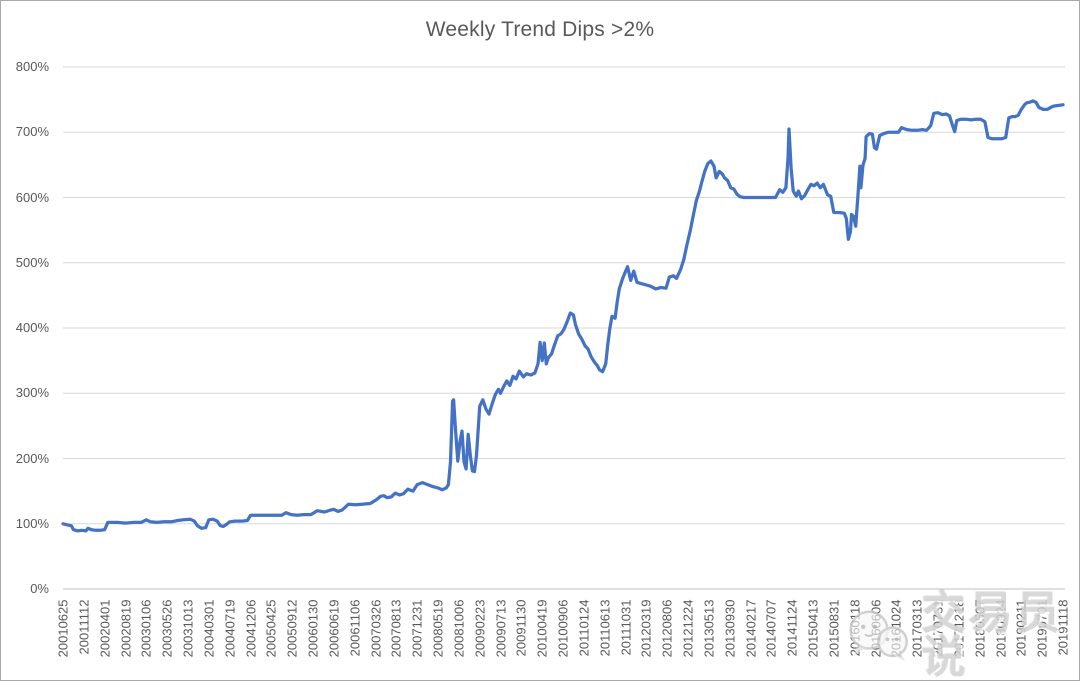 Image resolution: width=1080 pixels, height=681 pixels. I want to click on y-tick-label: 600%, so click(32, 197).